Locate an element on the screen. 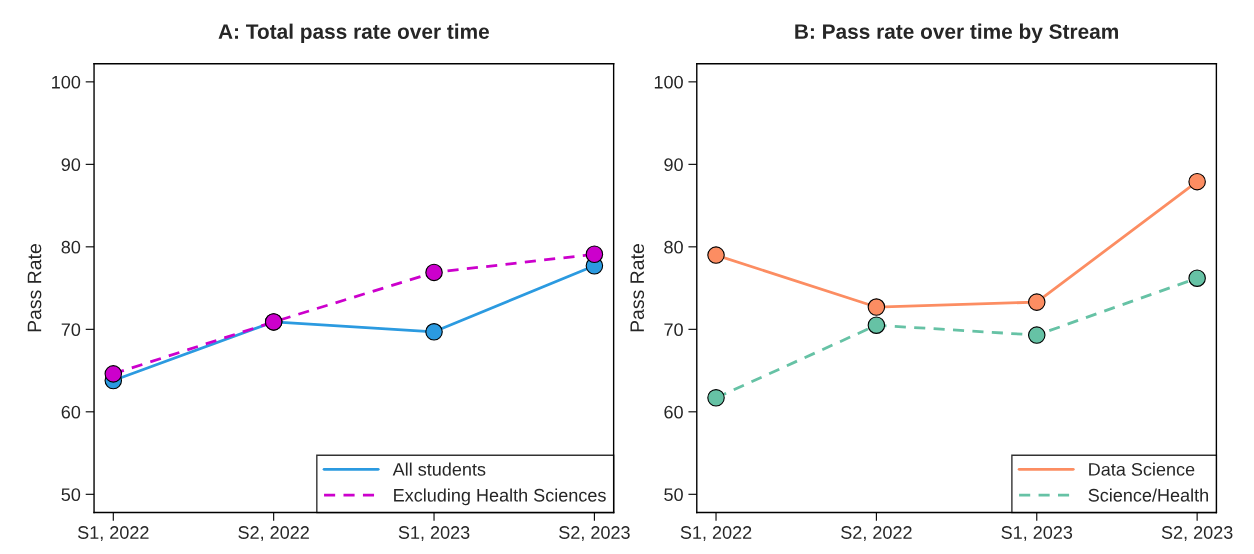 This screenshot has width=1254, height=554. legend-label: All students is located at coordinates (439, 469).